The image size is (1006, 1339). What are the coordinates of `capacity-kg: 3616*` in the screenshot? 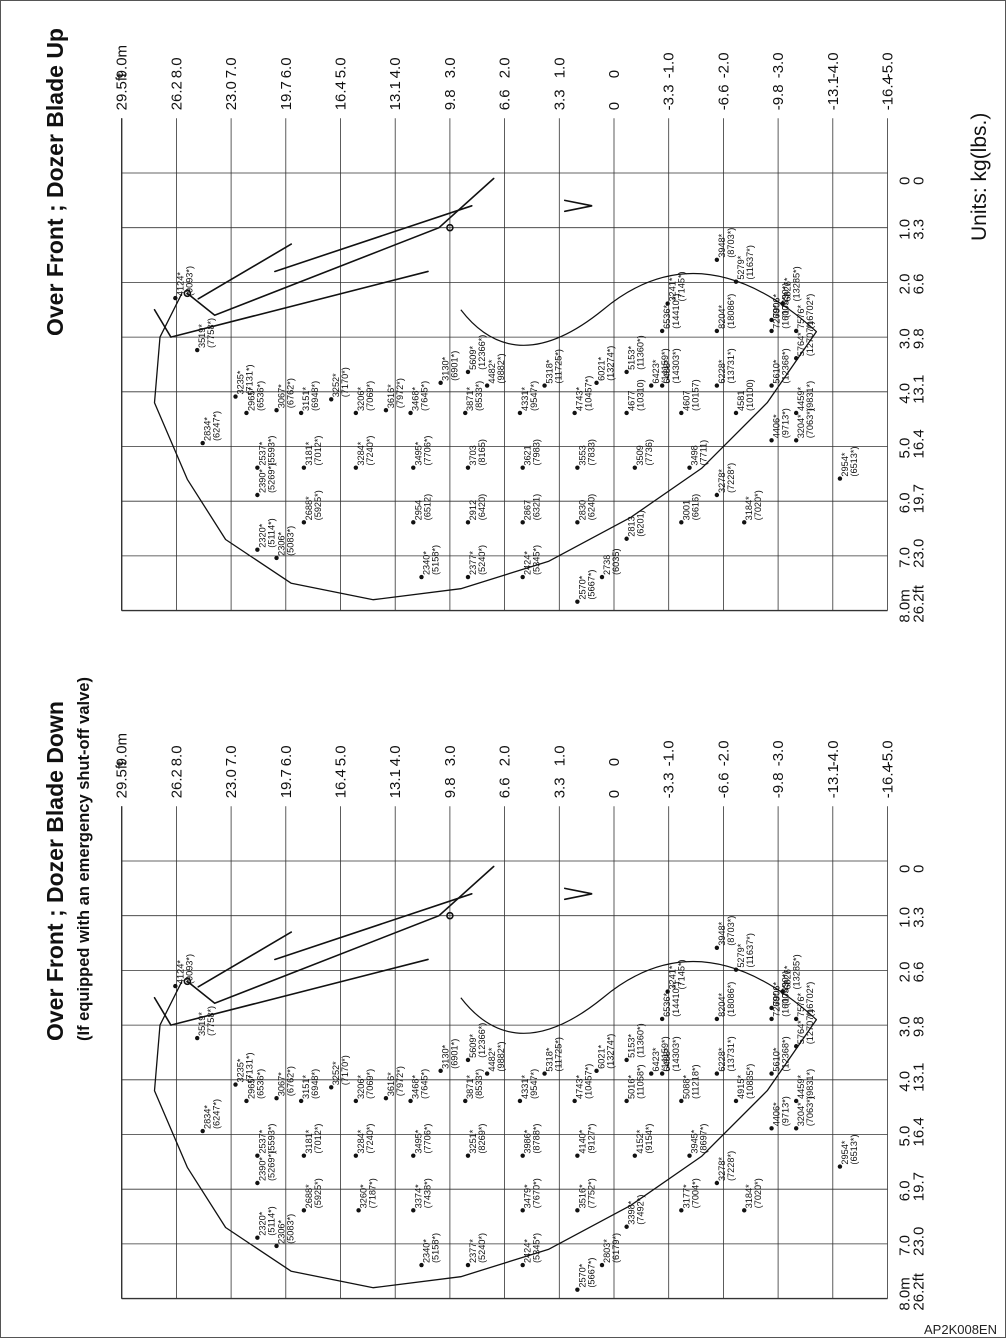 It's located at (391, 1084).